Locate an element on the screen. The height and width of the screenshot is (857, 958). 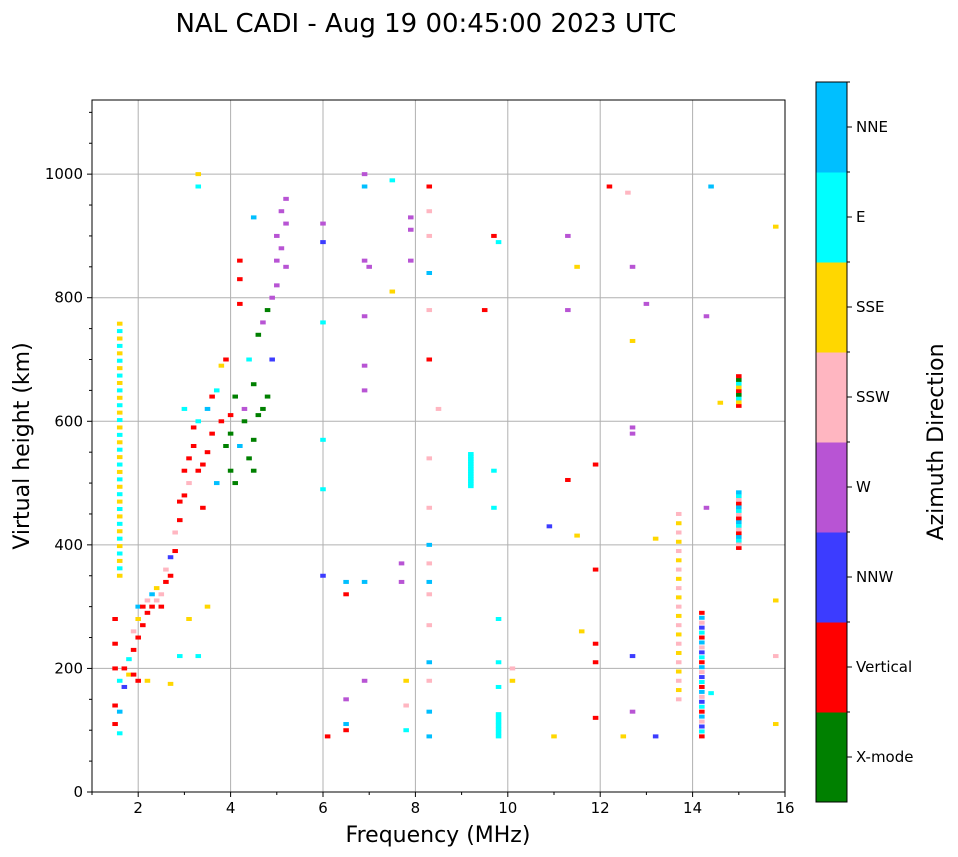
y-tick-label: 600 is located at coordinates (68, 421).